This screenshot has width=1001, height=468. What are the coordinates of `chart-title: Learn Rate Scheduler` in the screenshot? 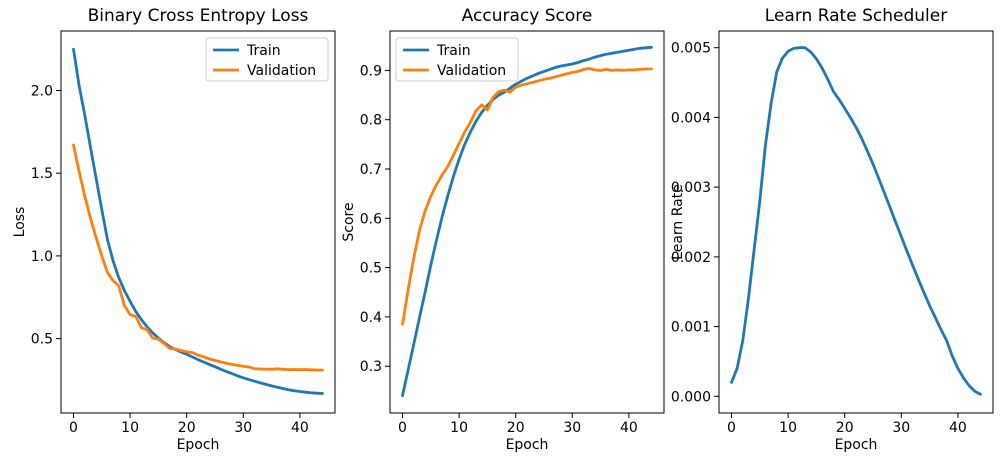 It's located at (856, 16).